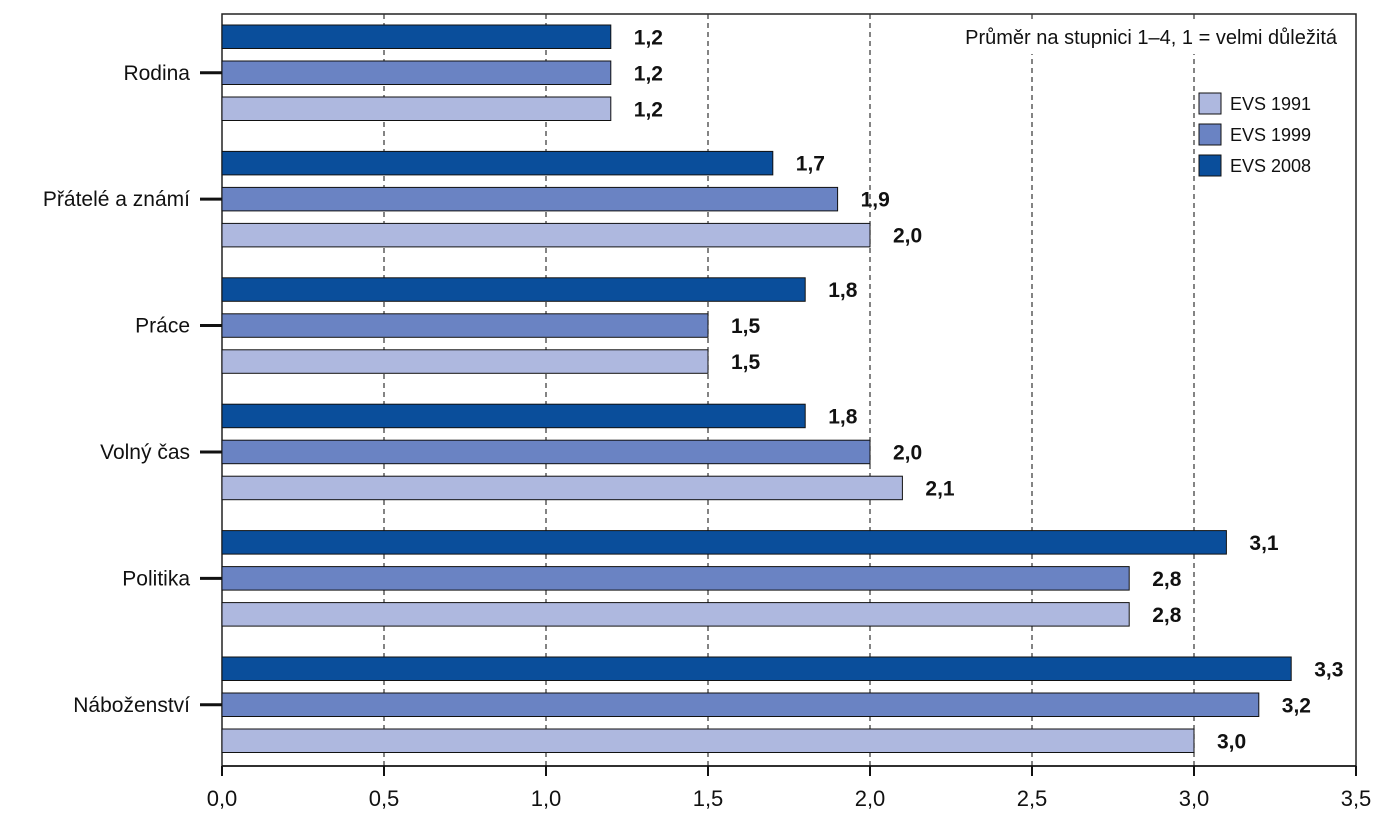 The height and width of the screenshot is (816, 1381). Describe the element at coordinates (875, 200) in the screenshot. I see `data-label: 1,9` at that location.